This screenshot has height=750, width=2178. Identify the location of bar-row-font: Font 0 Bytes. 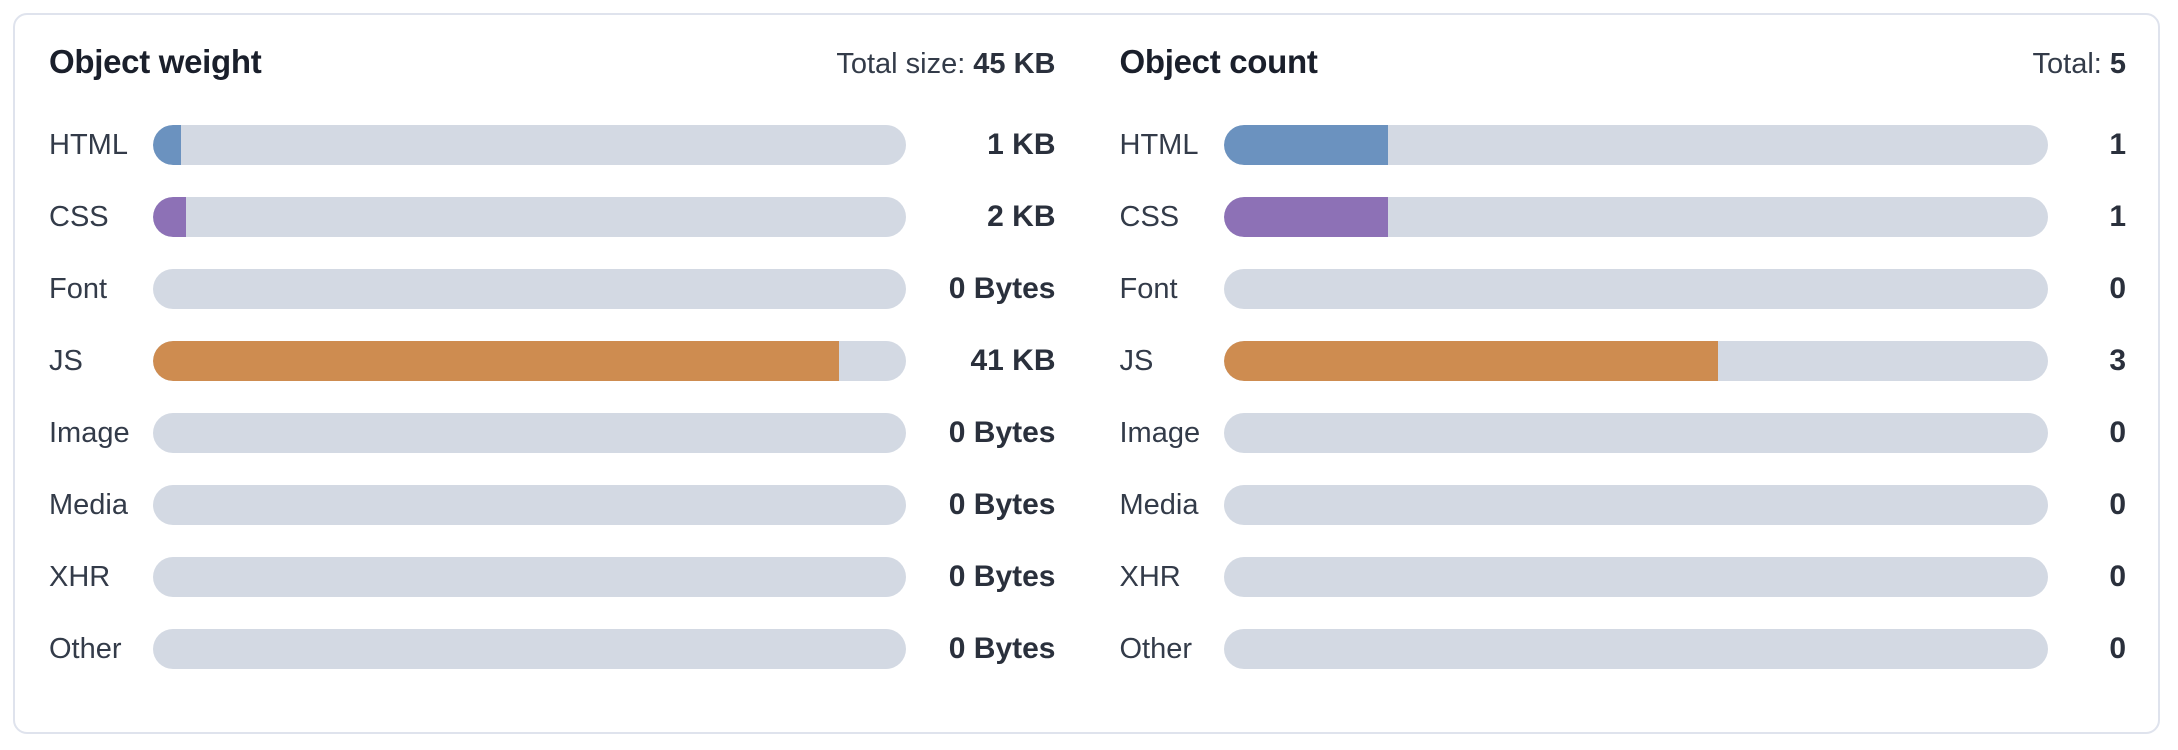
(552, 289).